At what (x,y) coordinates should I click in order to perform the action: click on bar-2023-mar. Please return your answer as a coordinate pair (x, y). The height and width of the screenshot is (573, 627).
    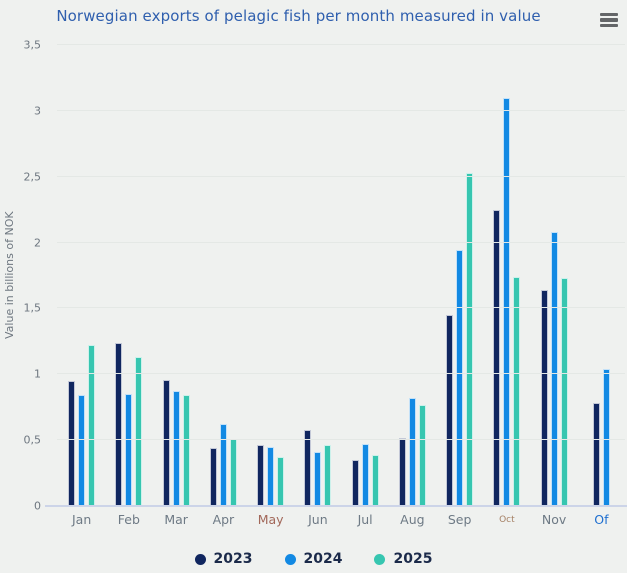
    Looking at the image, I should click on (166, 442).